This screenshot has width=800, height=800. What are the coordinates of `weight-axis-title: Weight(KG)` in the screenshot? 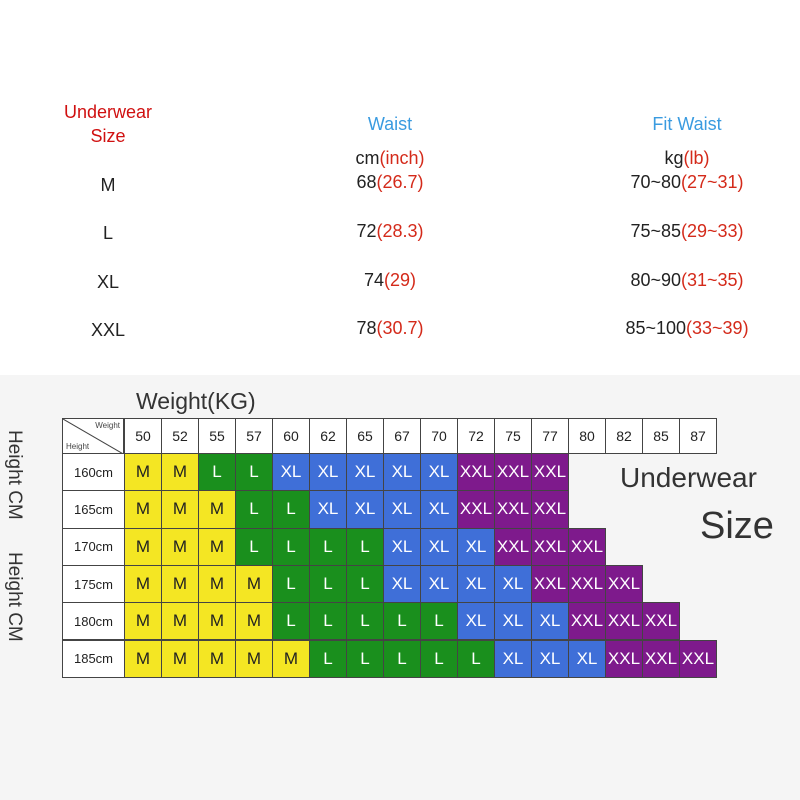 It's located at (196, 401).